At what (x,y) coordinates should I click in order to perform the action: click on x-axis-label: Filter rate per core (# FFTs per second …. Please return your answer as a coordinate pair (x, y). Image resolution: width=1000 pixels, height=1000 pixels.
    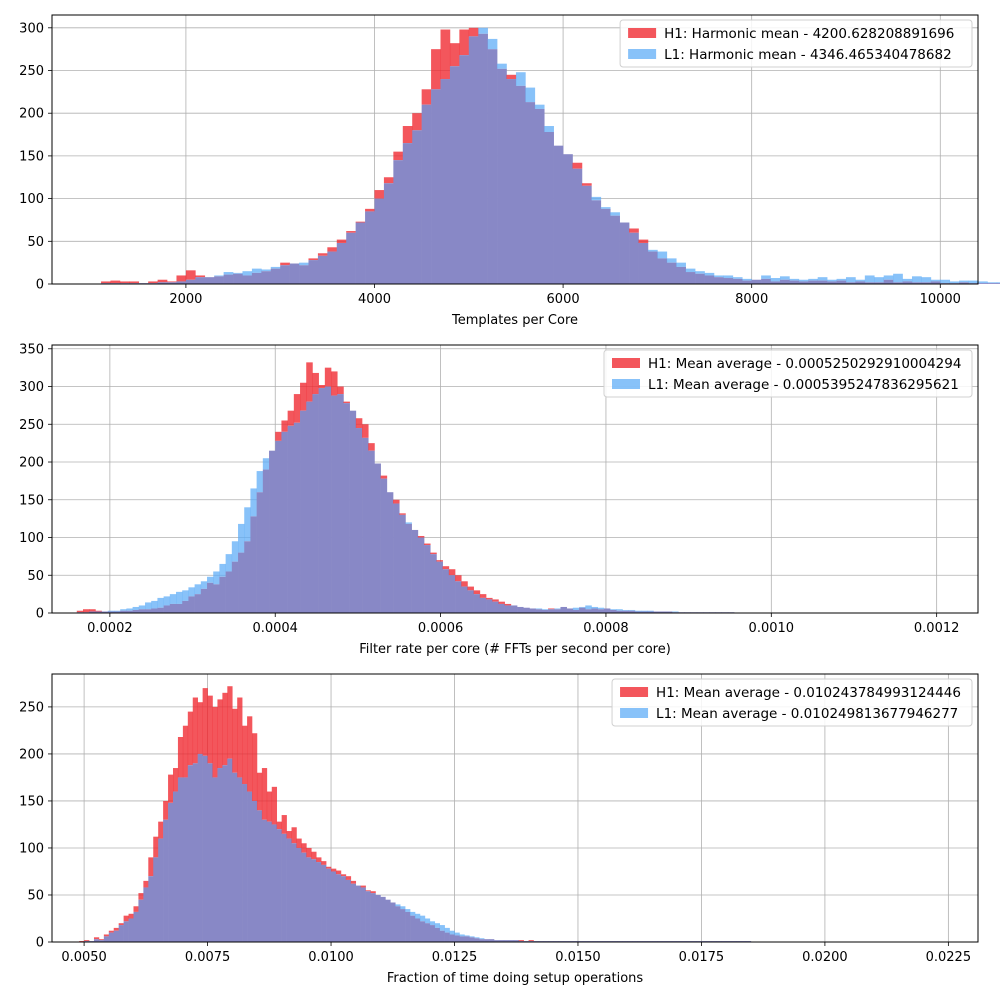
    Looking at the image, I should click on (515, 649).